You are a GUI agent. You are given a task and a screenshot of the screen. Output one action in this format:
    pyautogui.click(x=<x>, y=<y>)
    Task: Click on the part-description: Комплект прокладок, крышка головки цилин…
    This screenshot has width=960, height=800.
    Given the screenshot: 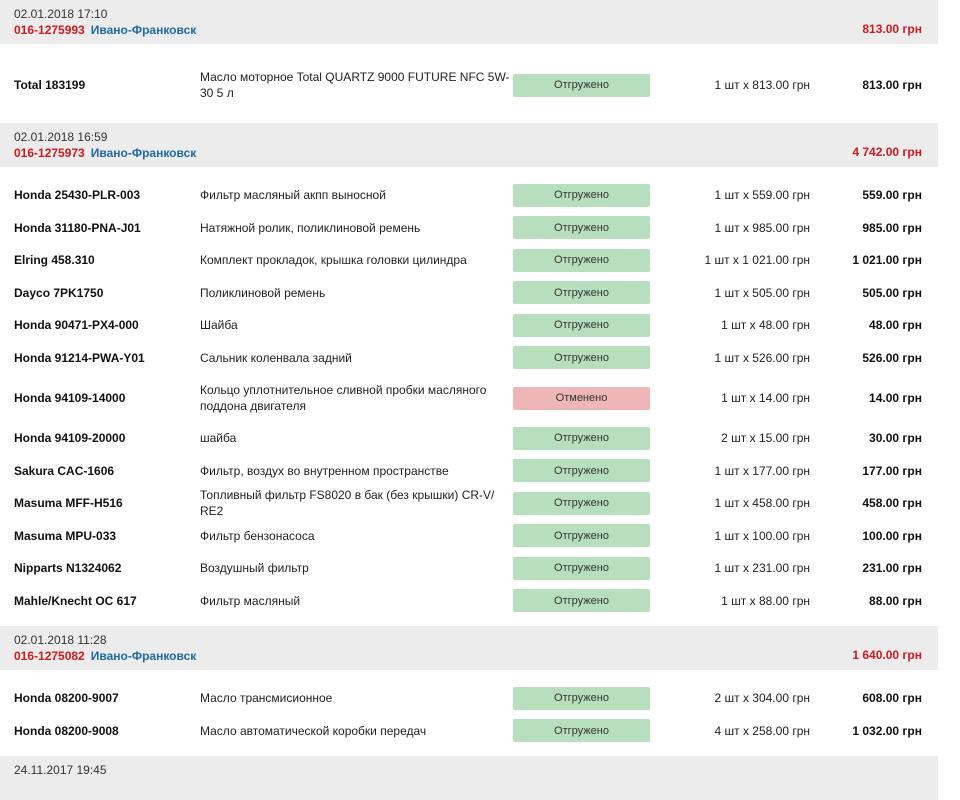 What is the action you would take?
    pyautogui.click(x=333, y=260)
    